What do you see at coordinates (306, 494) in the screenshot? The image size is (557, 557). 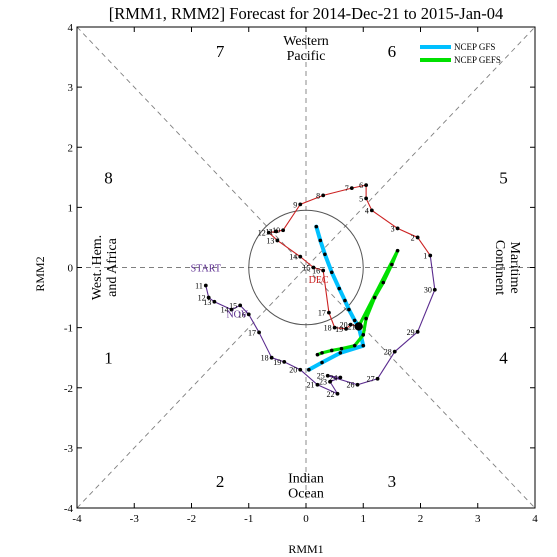 I see `region-label-bottom: Ocean` at bounding box center [306, 494].